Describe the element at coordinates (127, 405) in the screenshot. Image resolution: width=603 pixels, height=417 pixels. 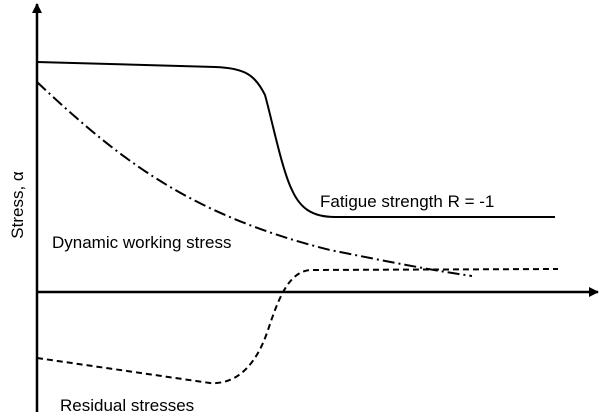
I see `residual-stresses-label: Residual stresses` at that location.